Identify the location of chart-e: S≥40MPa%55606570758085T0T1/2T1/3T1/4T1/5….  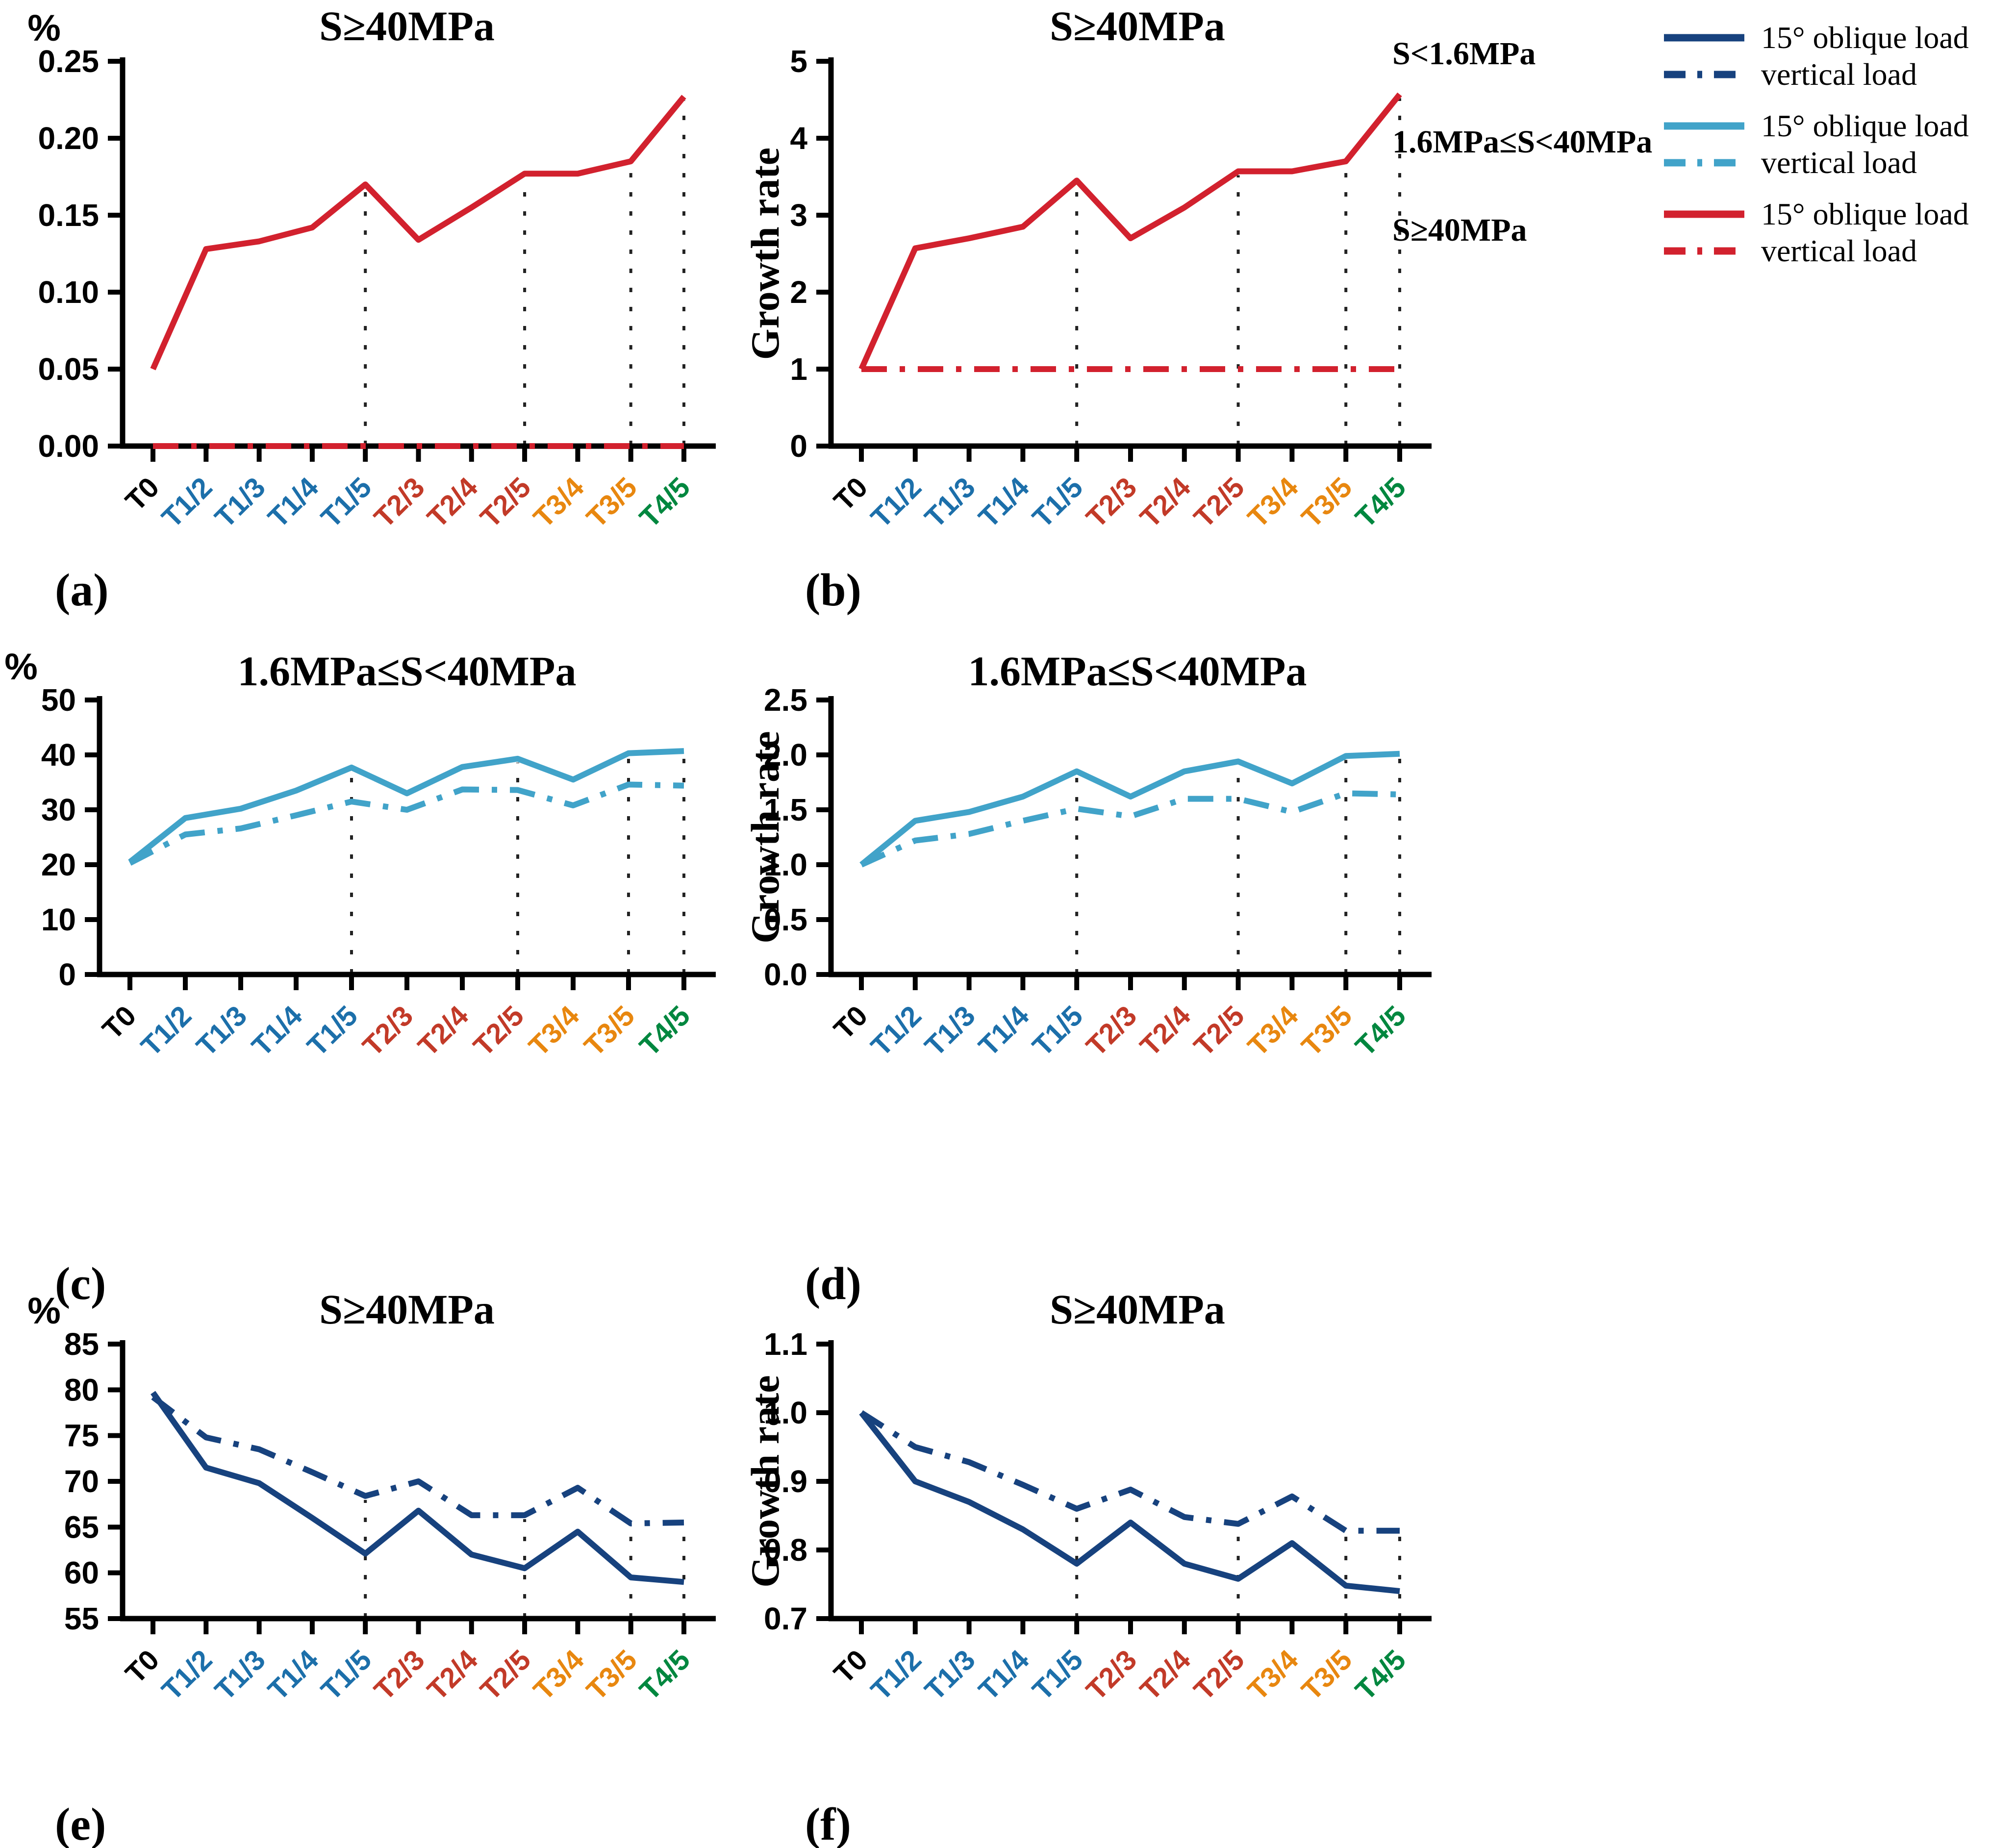
(371, 1496).